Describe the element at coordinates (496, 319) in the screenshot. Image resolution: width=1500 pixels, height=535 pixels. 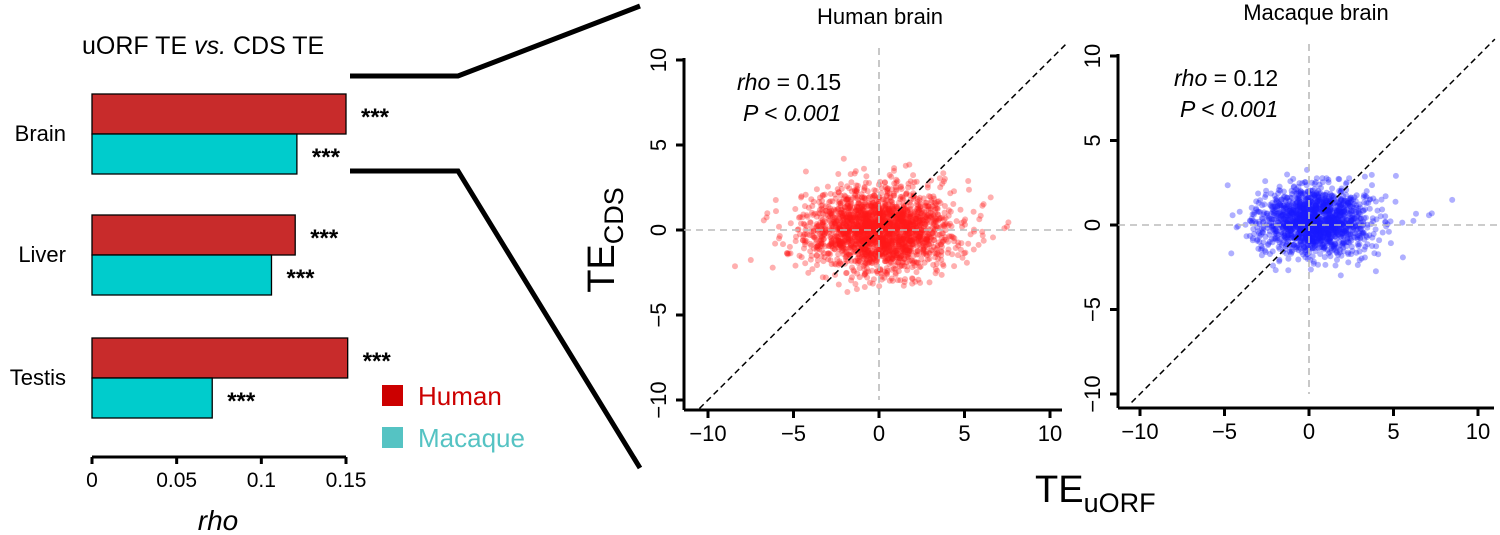
I see `zoom-connector-bottom` at that location.